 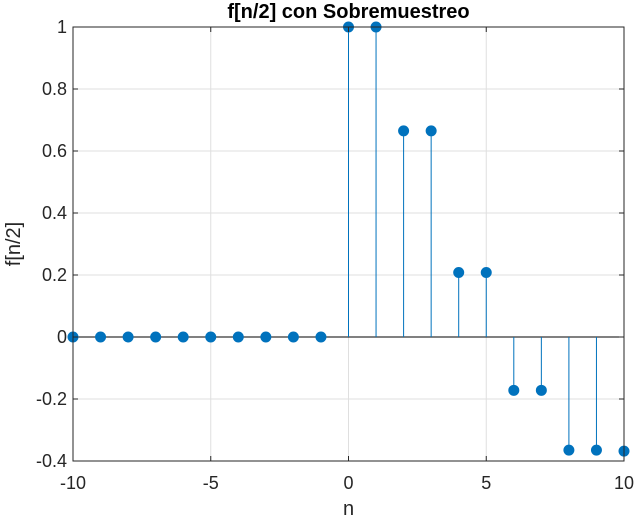 I want to click on x-tick-label: 10, so click(x=624, y=483).